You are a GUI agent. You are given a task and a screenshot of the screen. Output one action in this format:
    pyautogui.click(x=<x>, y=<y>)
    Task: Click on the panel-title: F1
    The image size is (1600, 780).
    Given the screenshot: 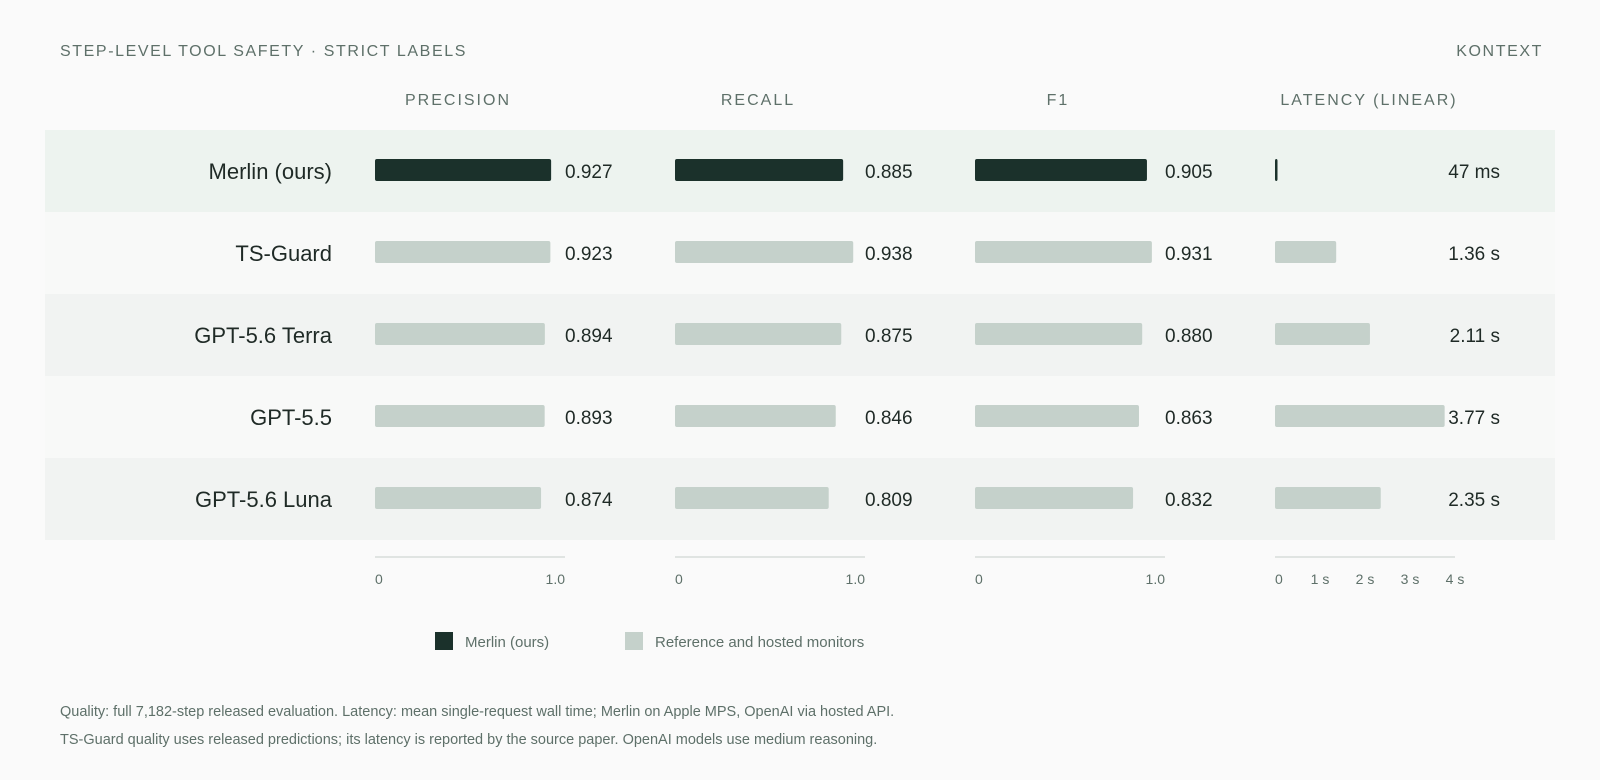 What is the action you would take?
    pyautogui.click(x=1058, y=100)
    